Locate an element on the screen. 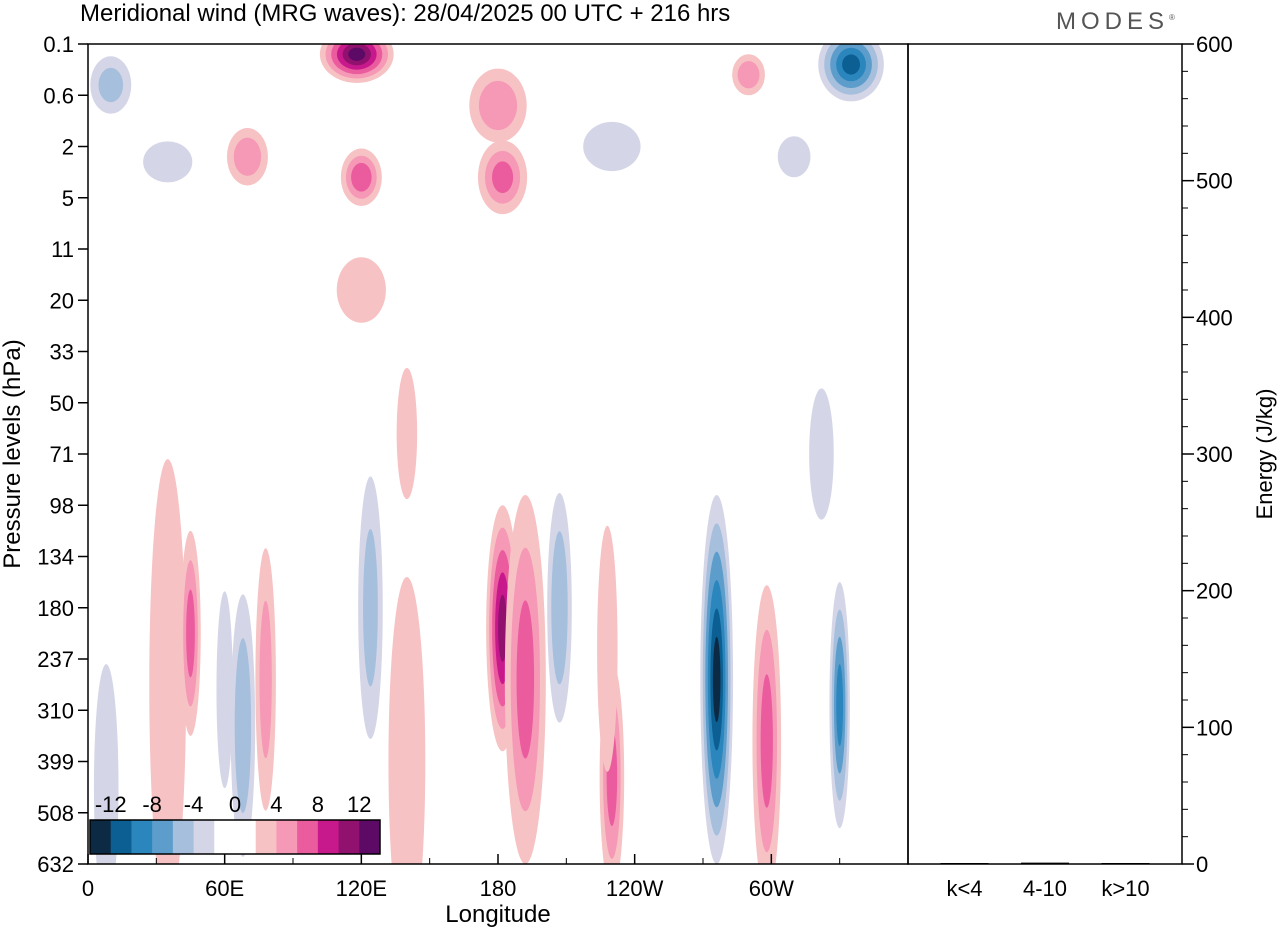 This screenshot has height=930, width=1280. colorbar-label: 0 is located at coordinates (235, 804).